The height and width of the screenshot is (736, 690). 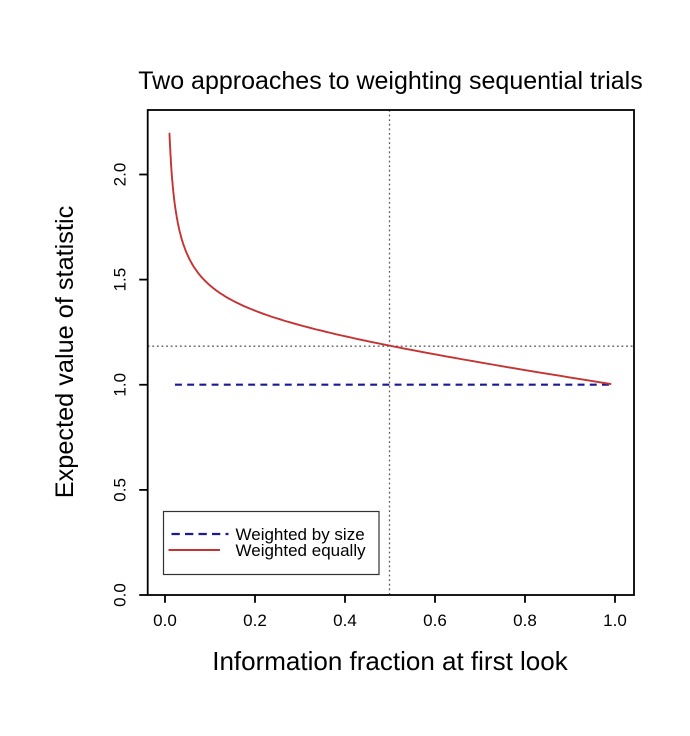 I want to click on svg-text: 0.8, so click(x=525, y=620).